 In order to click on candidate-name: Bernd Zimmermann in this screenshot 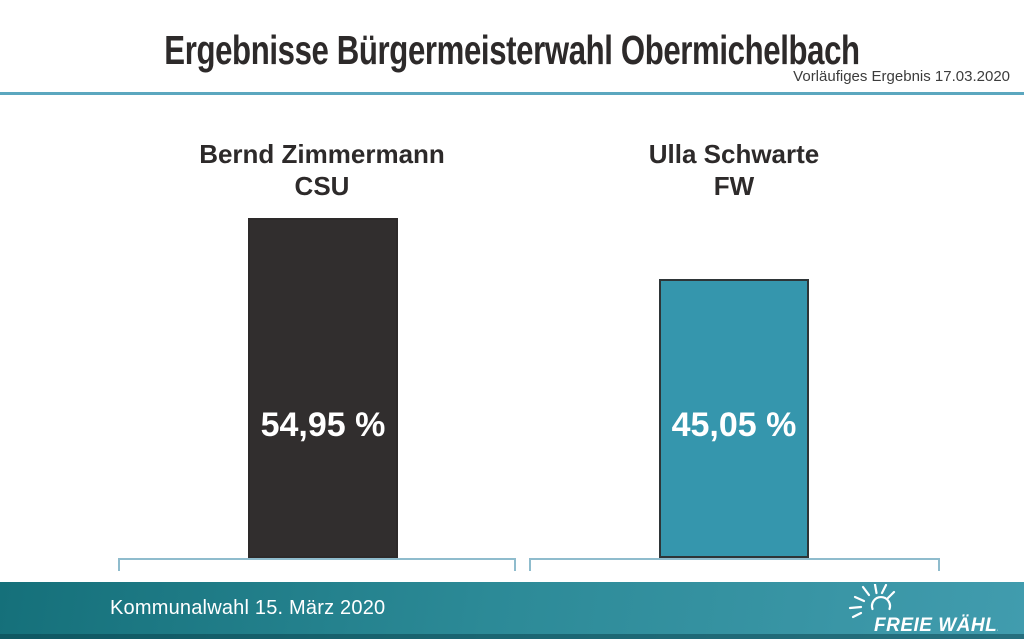, I will do `click(322, 154)`.